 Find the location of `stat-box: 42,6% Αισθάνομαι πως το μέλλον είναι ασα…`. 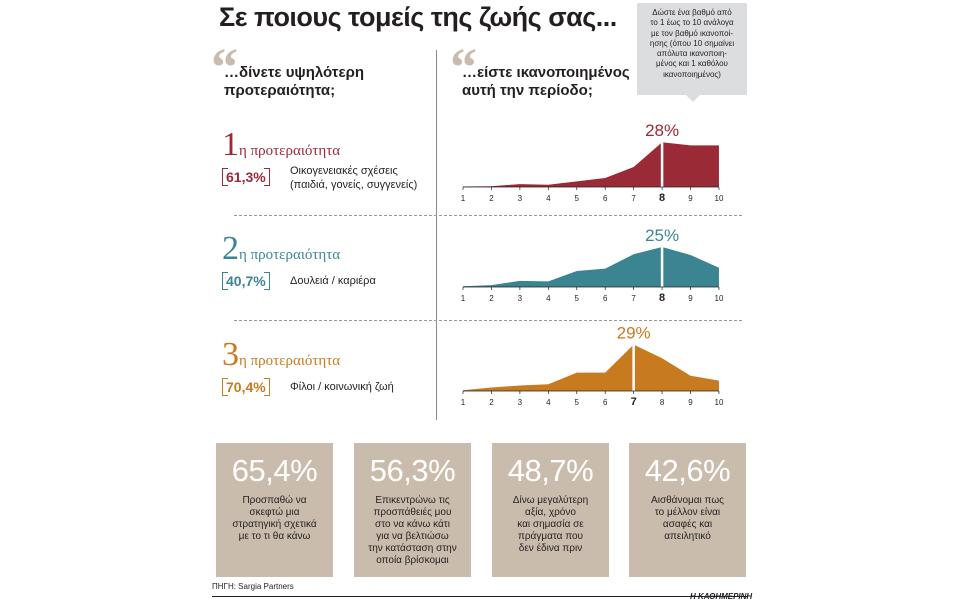

stat-box: 42,6% Αισθάνομαι πως το μέλλον είναι ασα… is located at coordinates (687, 510).